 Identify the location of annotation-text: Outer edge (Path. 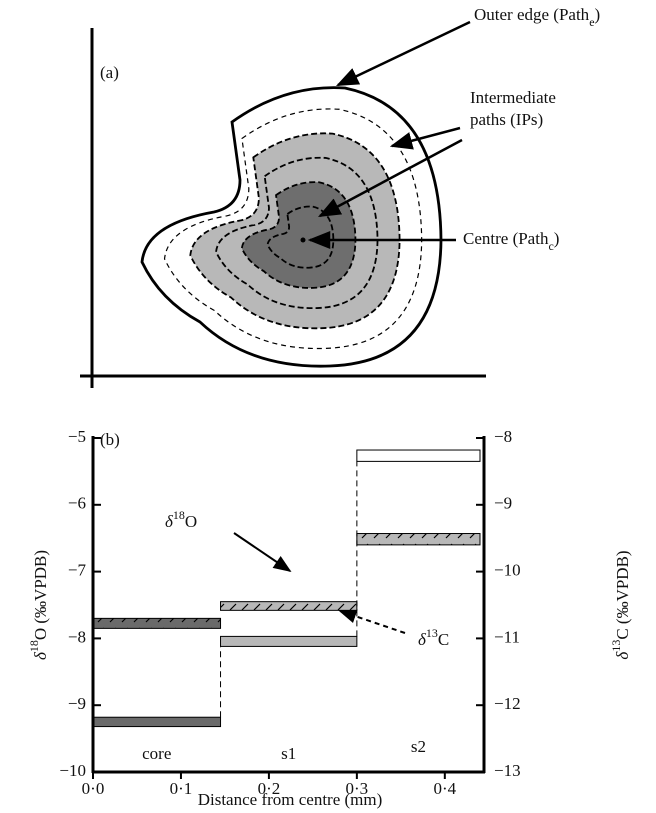
(532, 14).